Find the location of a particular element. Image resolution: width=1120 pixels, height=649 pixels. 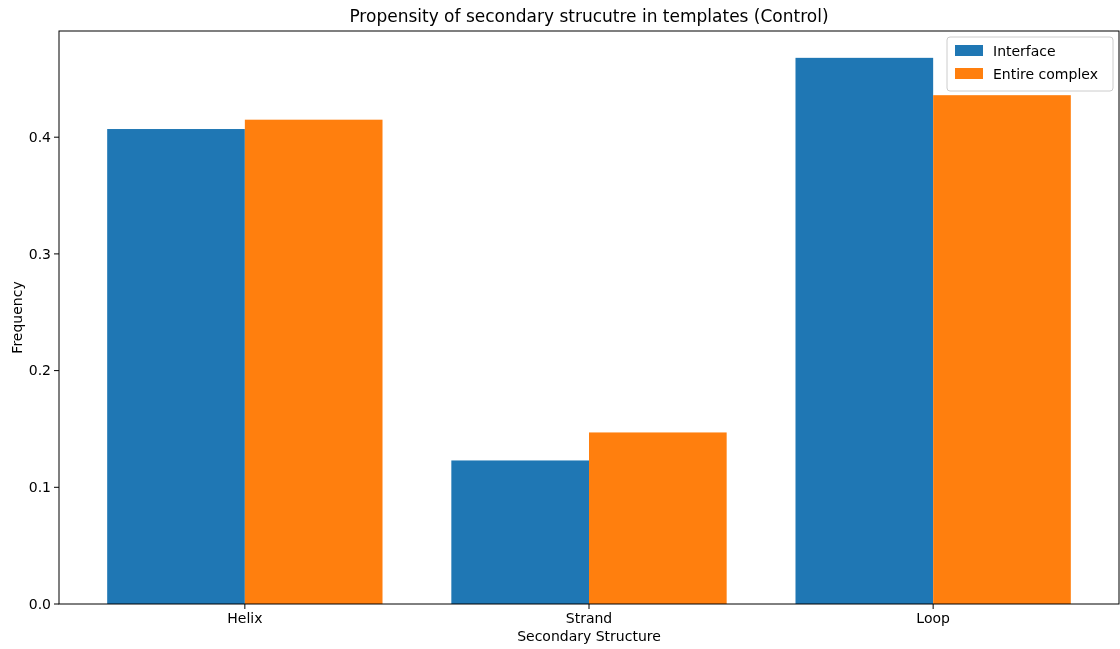

y-axis-title: Frequency is located at coordinates (17, 317).